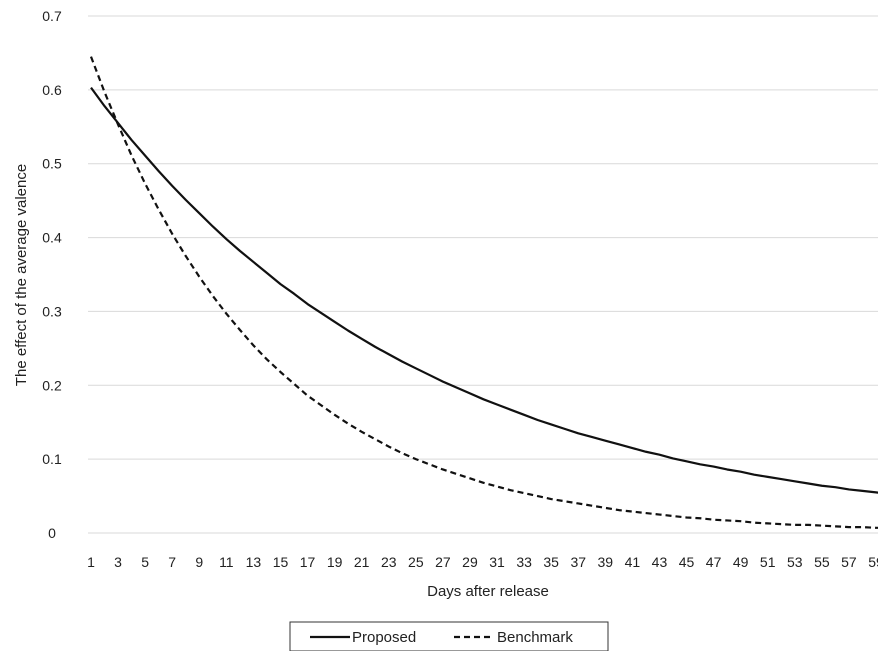  What do you see at coordinates (389, 562) in the screenshot?
I see `x-tick-label: 23` at bounding box center [389, 562].